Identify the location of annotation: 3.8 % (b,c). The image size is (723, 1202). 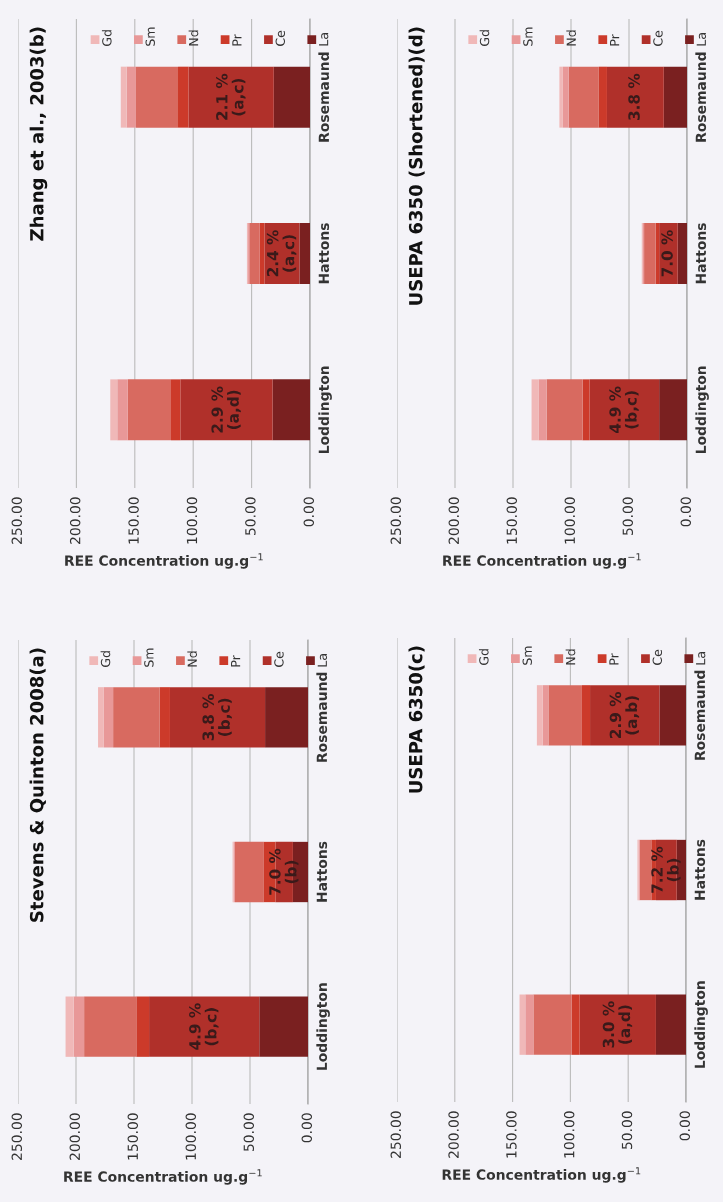
(217, 717).